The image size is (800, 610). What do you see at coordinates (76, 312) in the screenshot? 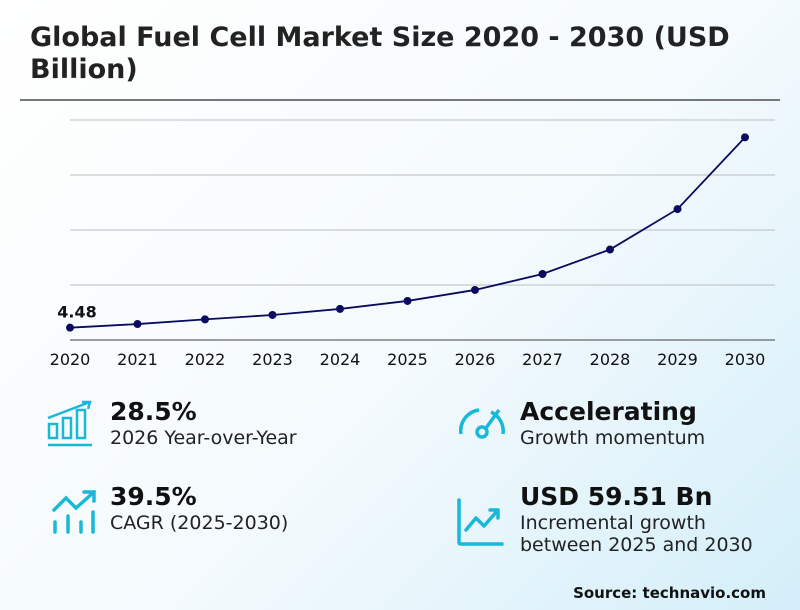
I see `data-label: 4.48` at bounding box center [76, 312].